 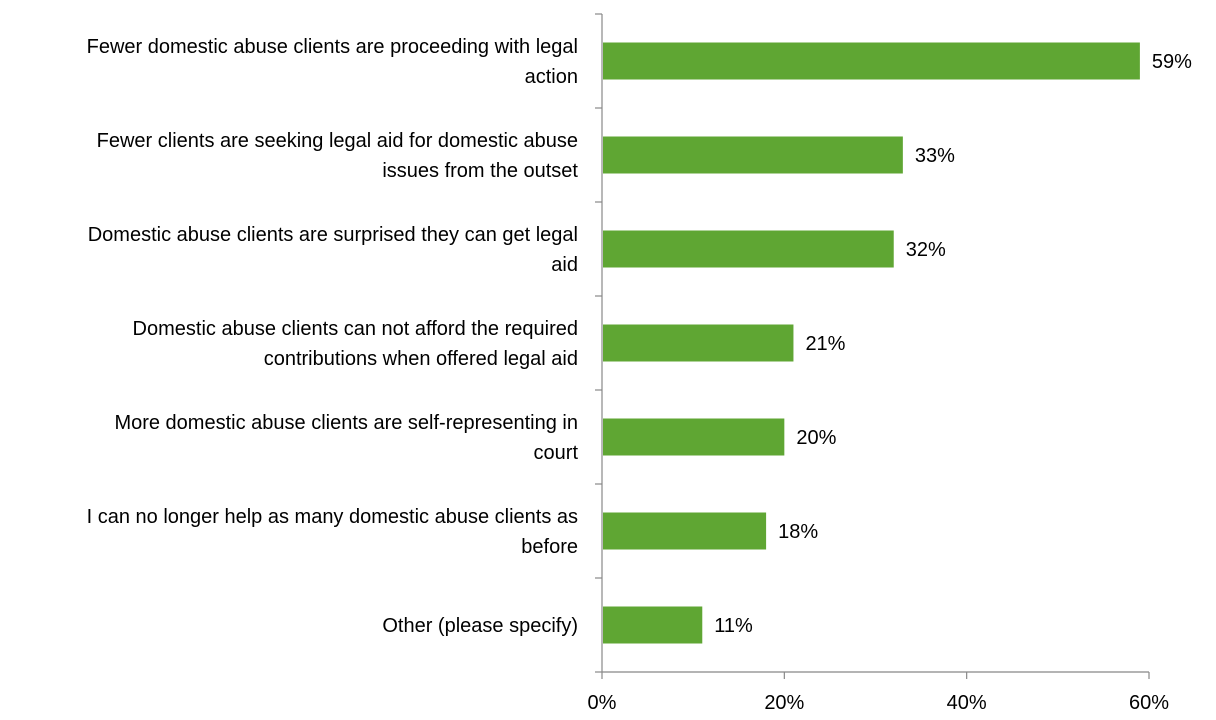 I want to click on value-label-1: 33%, so click(x=935, y=156).